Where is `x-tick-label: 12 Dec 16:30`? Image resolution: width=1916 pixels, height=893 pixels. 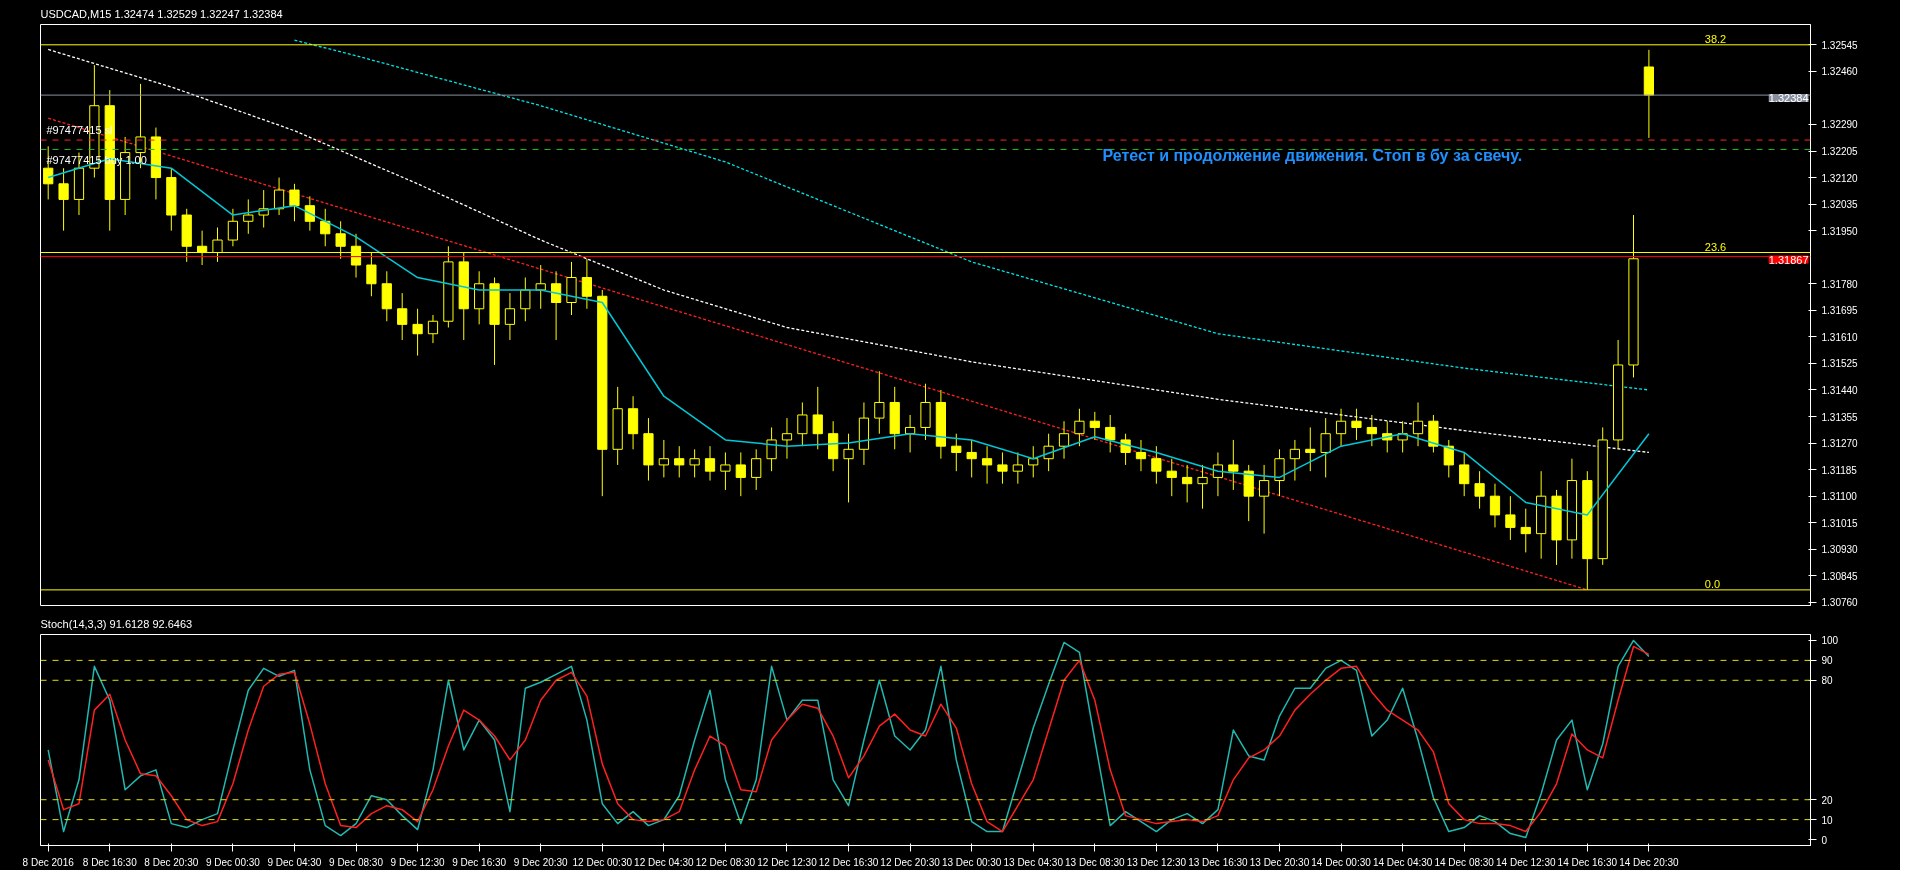
x-tick-label: 12 Dec 16:30 is located at coordinates (848, 862).